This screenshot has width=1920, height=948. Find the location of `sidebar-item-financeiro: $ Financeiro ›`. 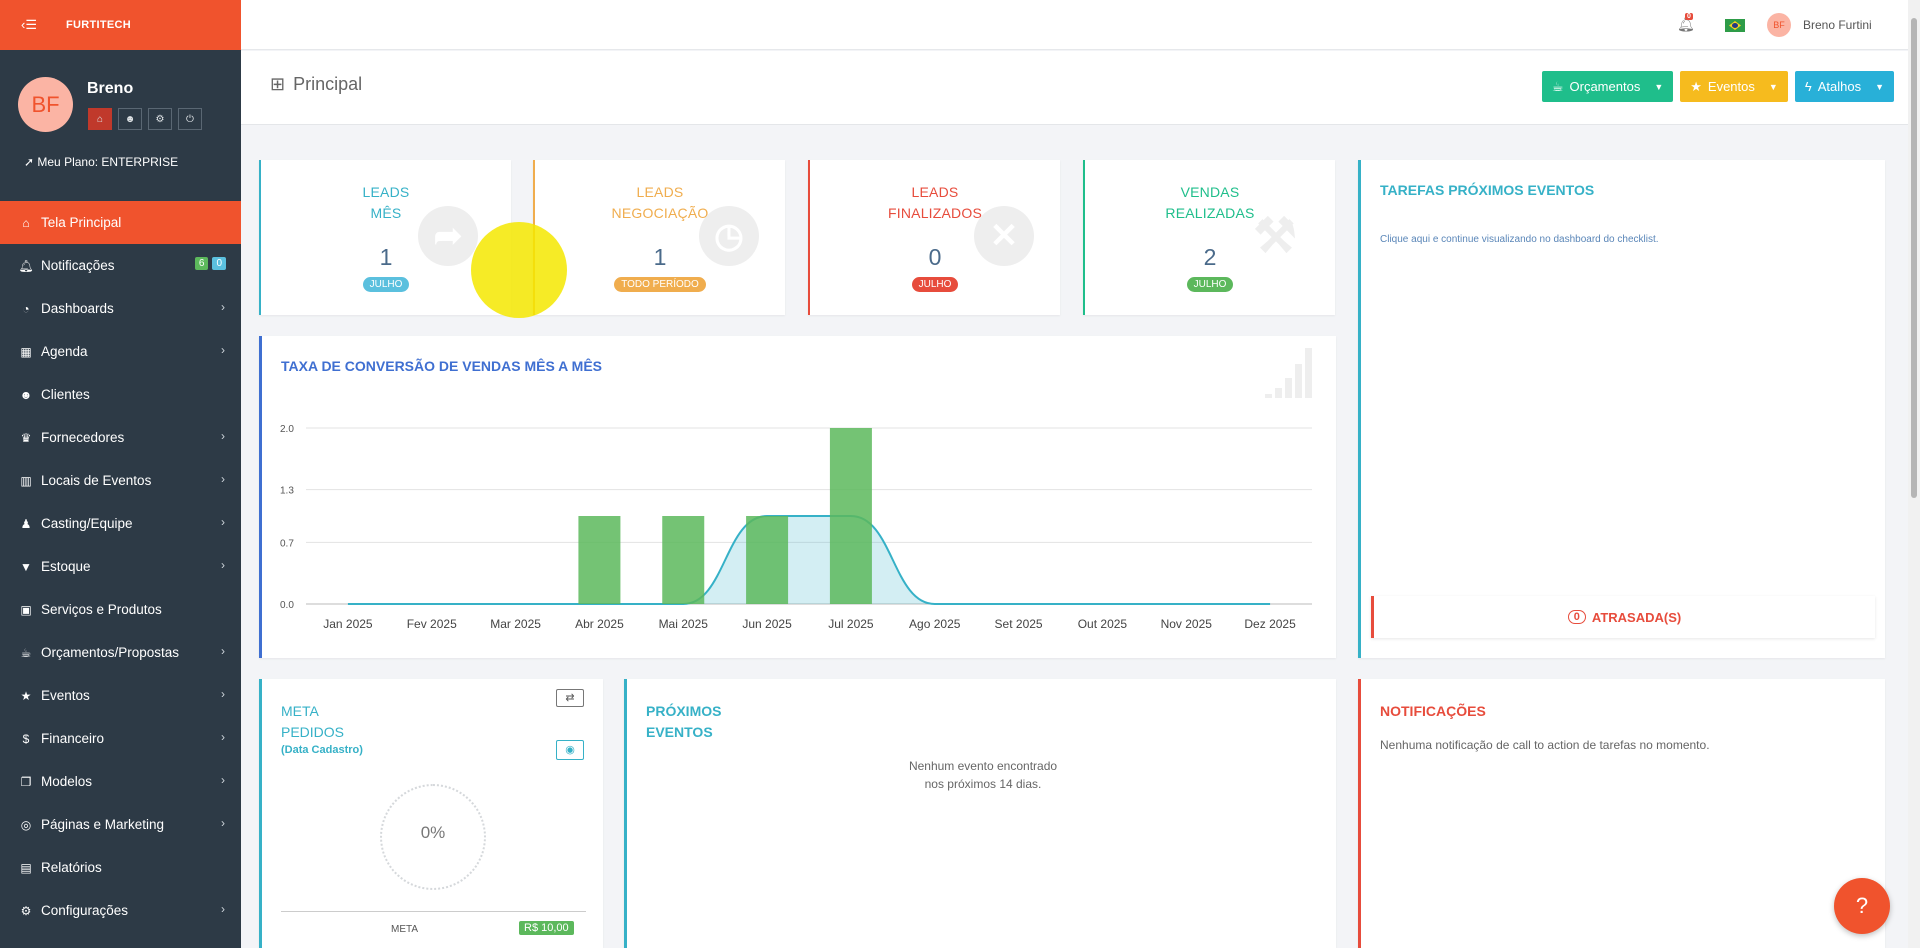

sidebar-item-financeiro: $ Financeiro › is located at coordinates (120, 738).